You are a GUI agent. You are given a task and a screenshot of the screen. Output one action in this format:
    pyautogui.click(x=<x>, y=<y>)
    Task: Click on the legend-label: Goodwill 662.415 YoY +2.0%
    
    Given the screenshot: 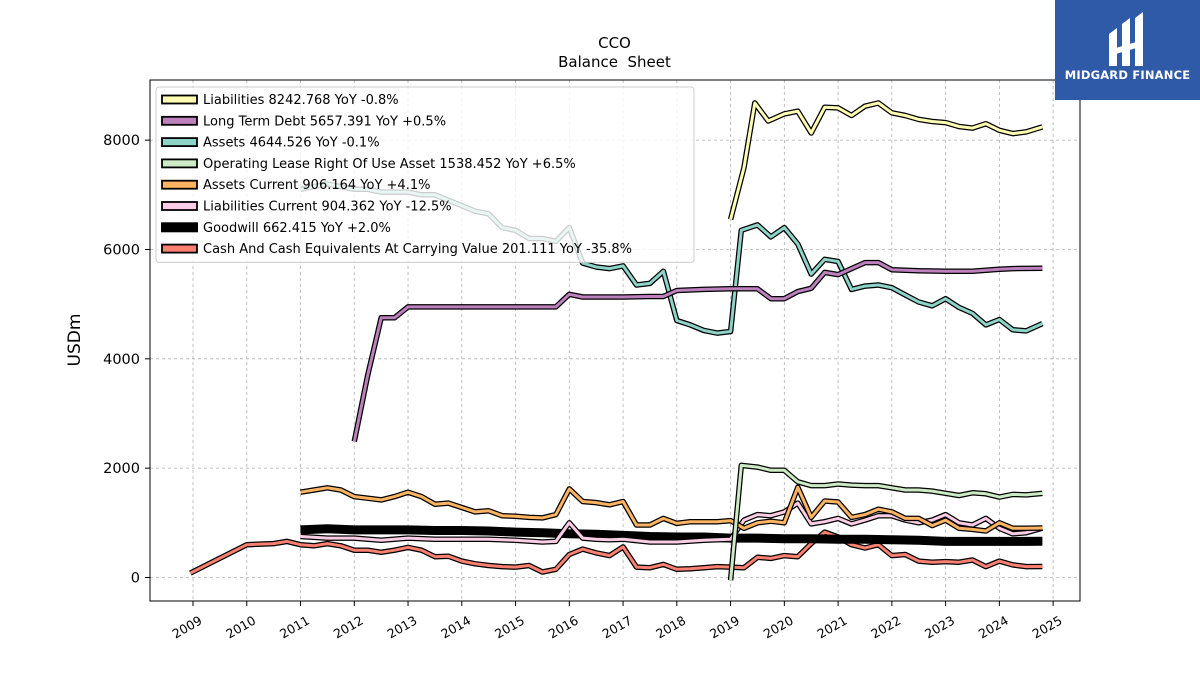 What is the action you would take?
    pyautogui.click(x=297, y=228)
    